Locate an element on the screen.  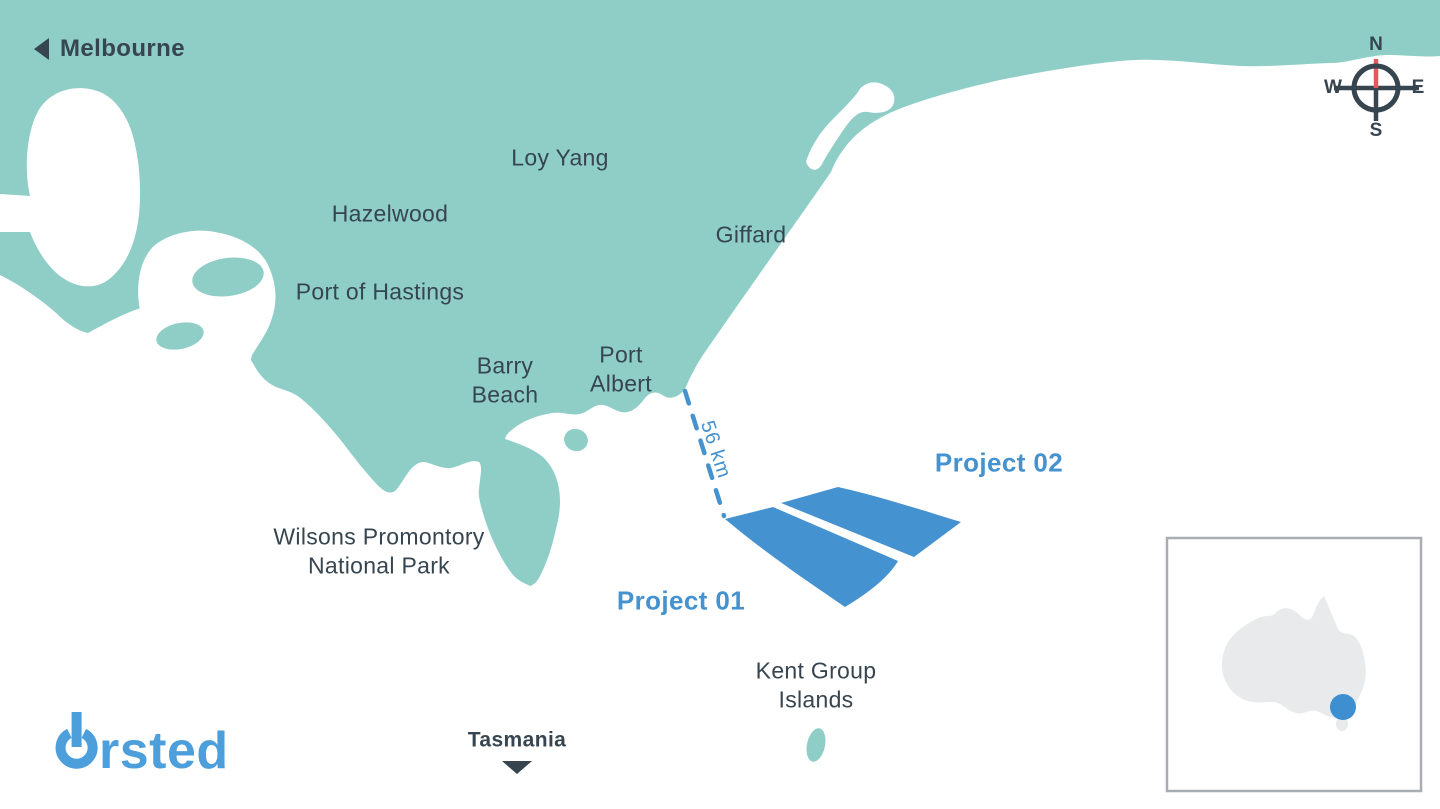
giffard-label: Giffard is located at coordinates (751, 234).